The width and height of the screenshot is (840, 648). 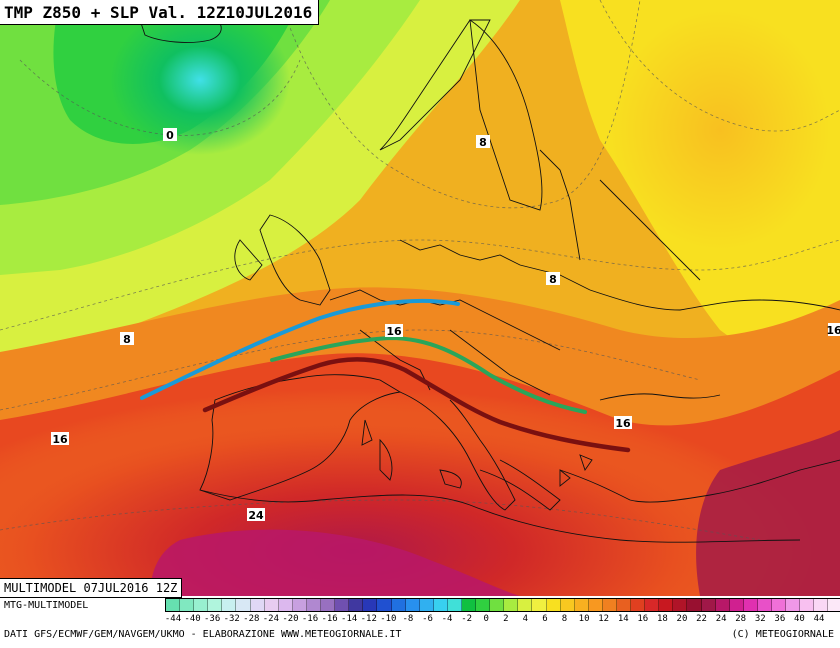 What do you see at coordinates (741, 619) in the screenshot?
I see `scale-tick-label: 28` at bounding box center [741, 619].